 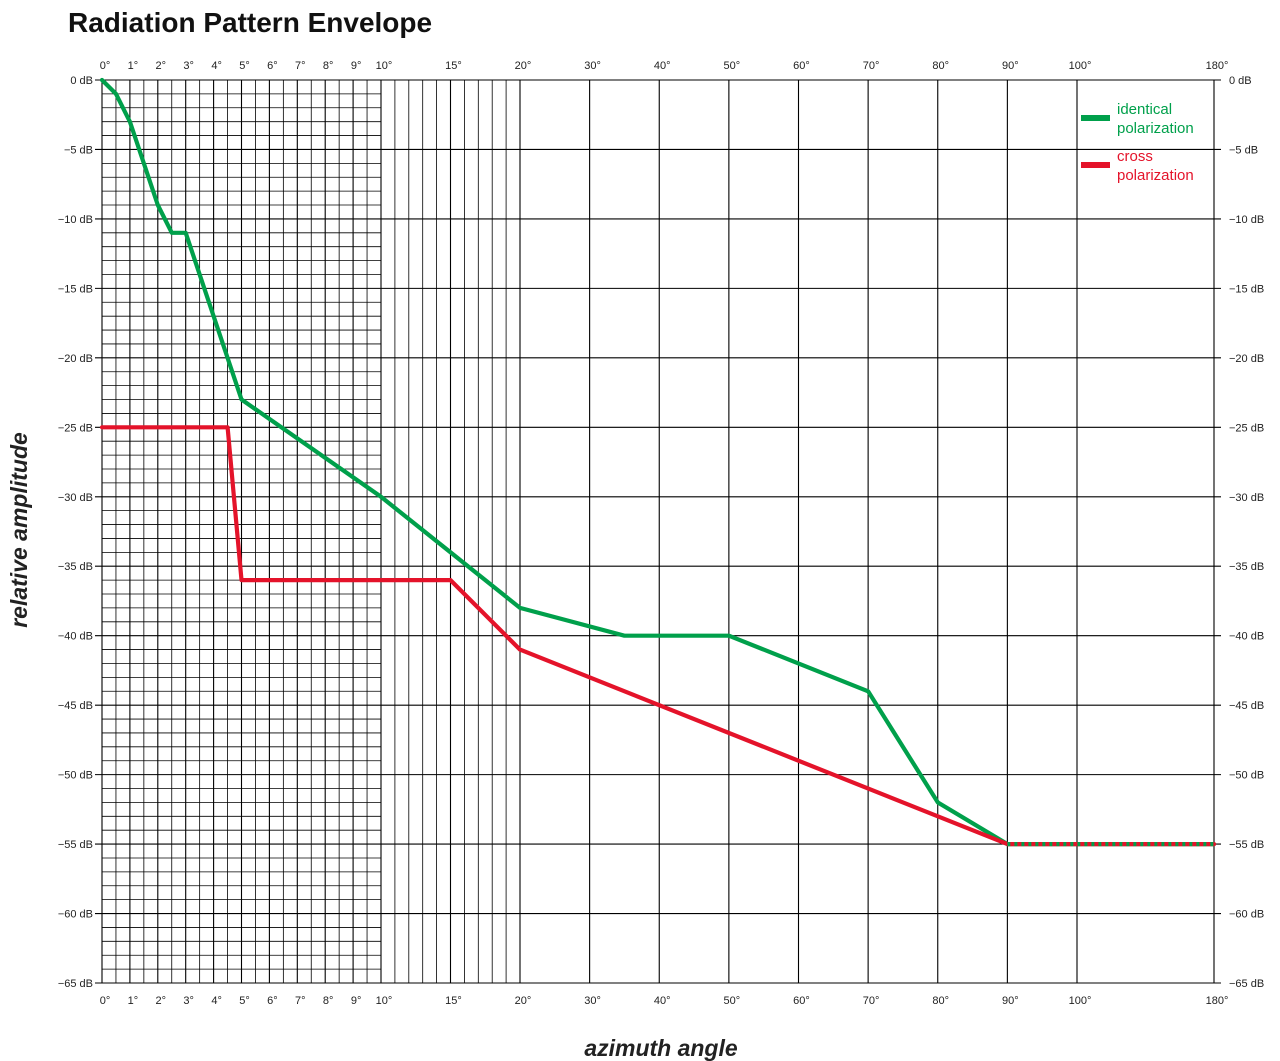 What do you see at coordinates (1010, 66) in the screenshot?
I see `x-tick-label-top: 90°` at bounding box center [1010, 66].